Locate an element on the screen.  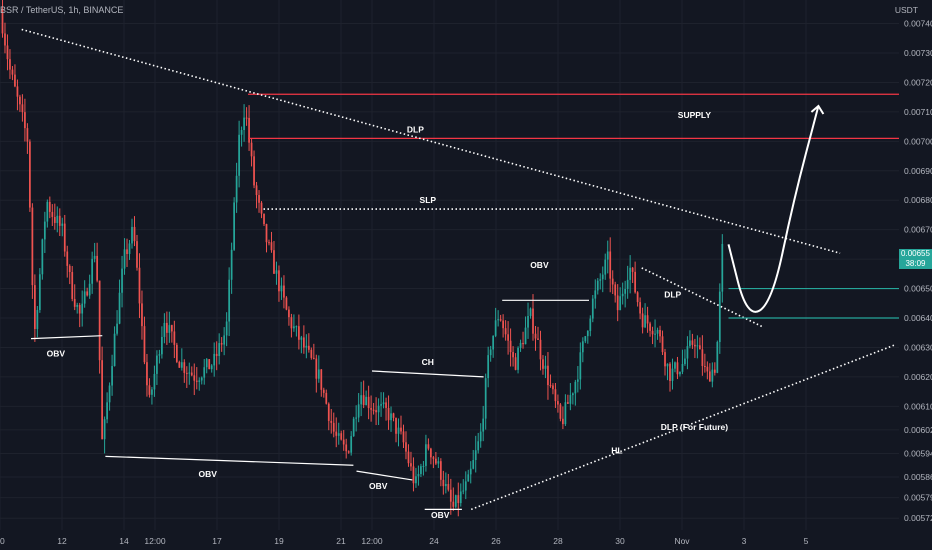
time-tick-label: 10 is located at coordinates (2, 541).